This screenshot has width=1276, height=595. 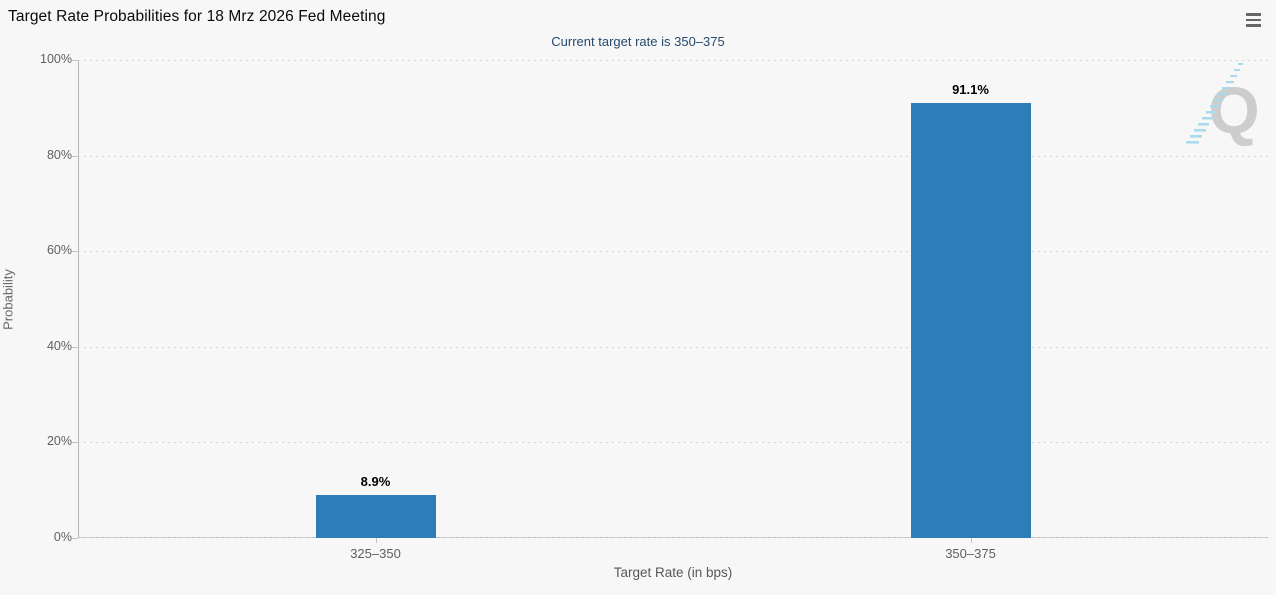 What do you see at coordinates (673, 572) in the screenshot?
I see `x-axis-title: Target Rate (in bps)` at bounding box center [673, 572].